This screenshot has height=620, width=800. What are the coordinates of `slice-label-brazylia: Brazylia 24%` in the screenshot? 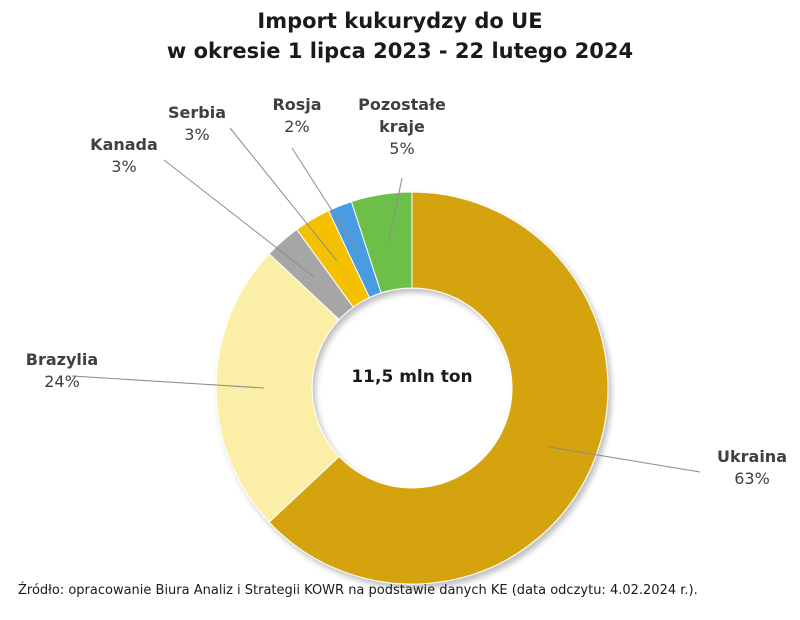 It's located at (62, 370).